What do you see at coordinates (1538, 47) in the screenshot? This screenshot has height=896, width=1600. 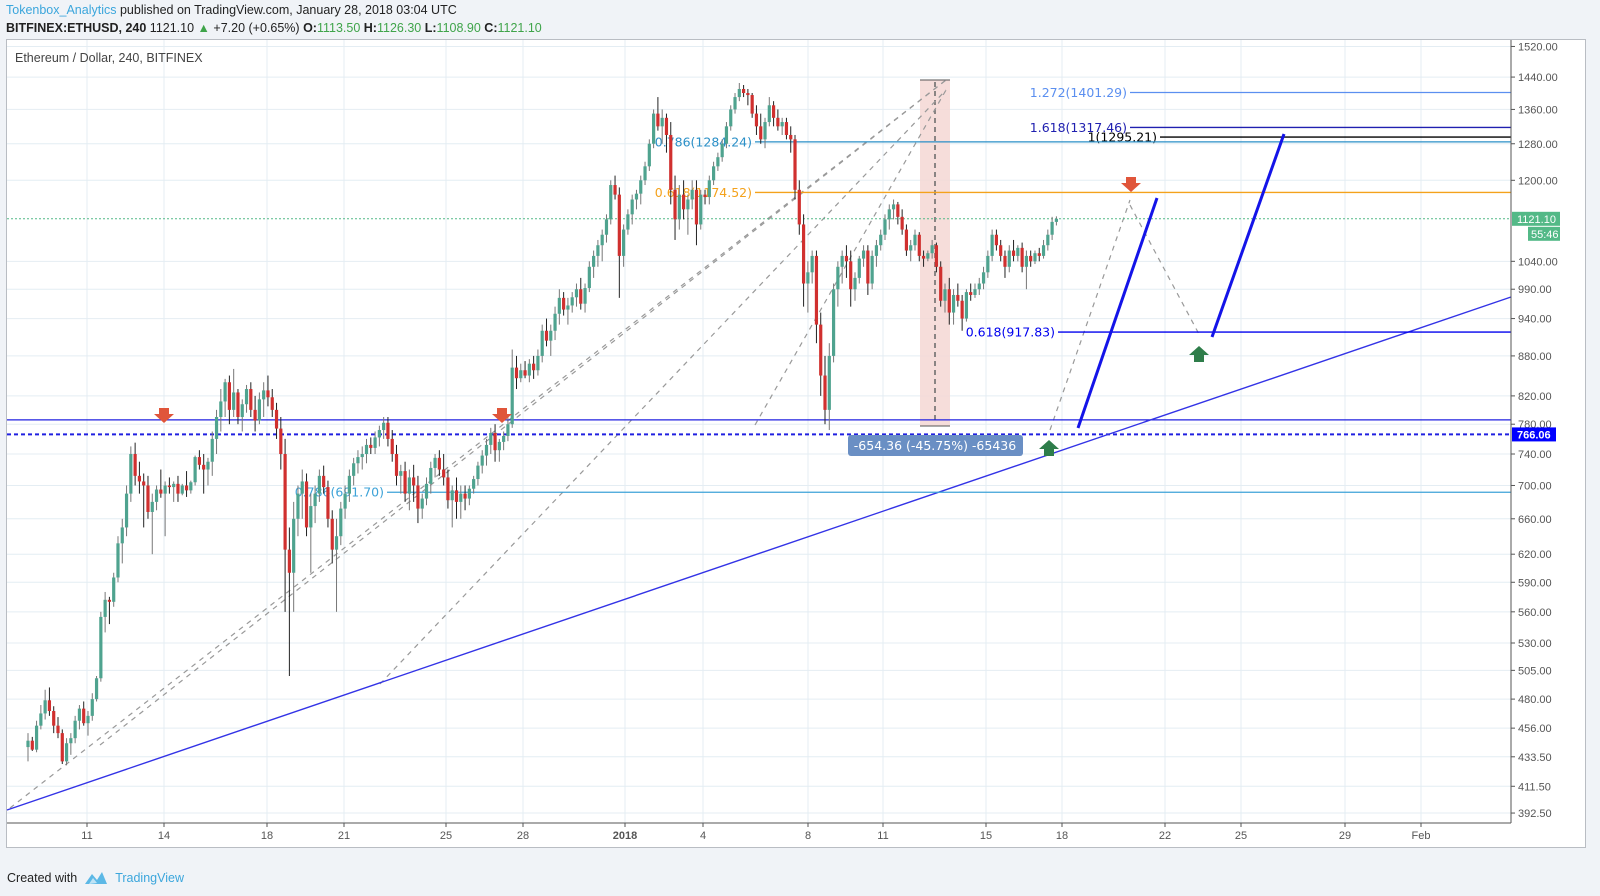 I see `price-tick: 1520.00` at bounding box center [1538, 47].